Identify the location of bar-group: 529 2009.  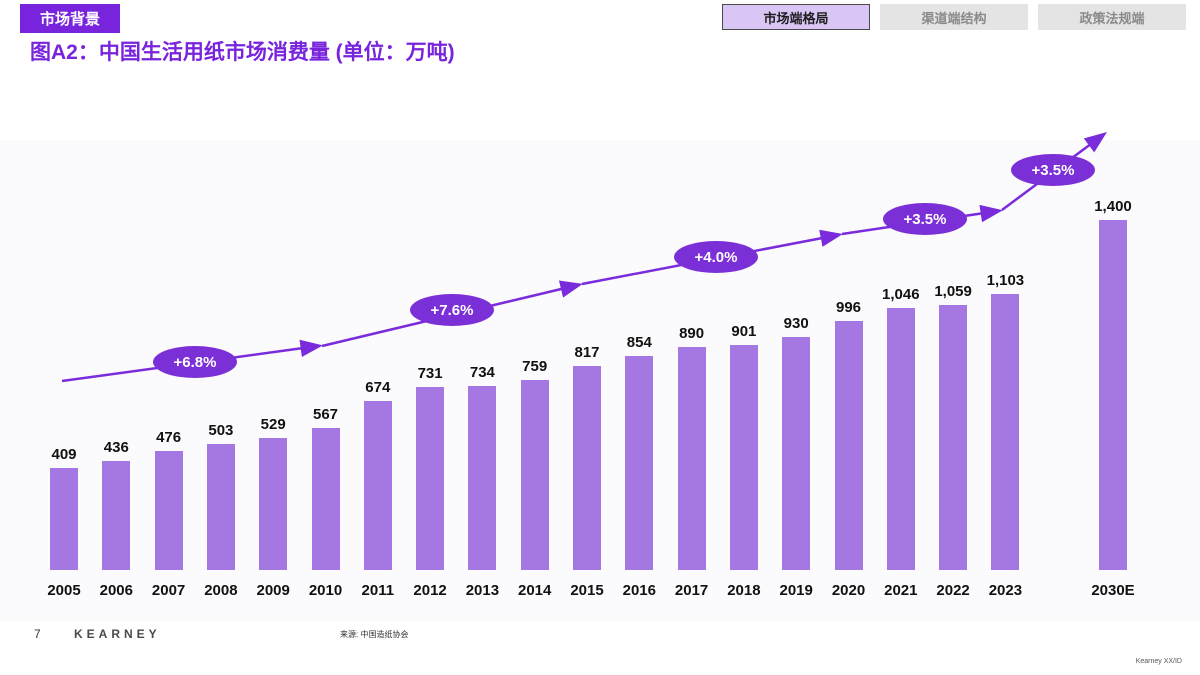
(273, 507).